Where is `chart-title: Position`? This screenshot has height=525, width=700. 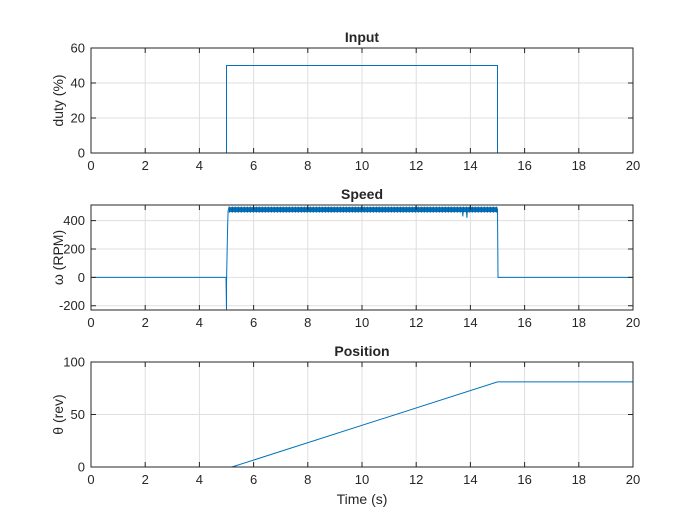
chart-title: Position is located at coordinates (361, 351).